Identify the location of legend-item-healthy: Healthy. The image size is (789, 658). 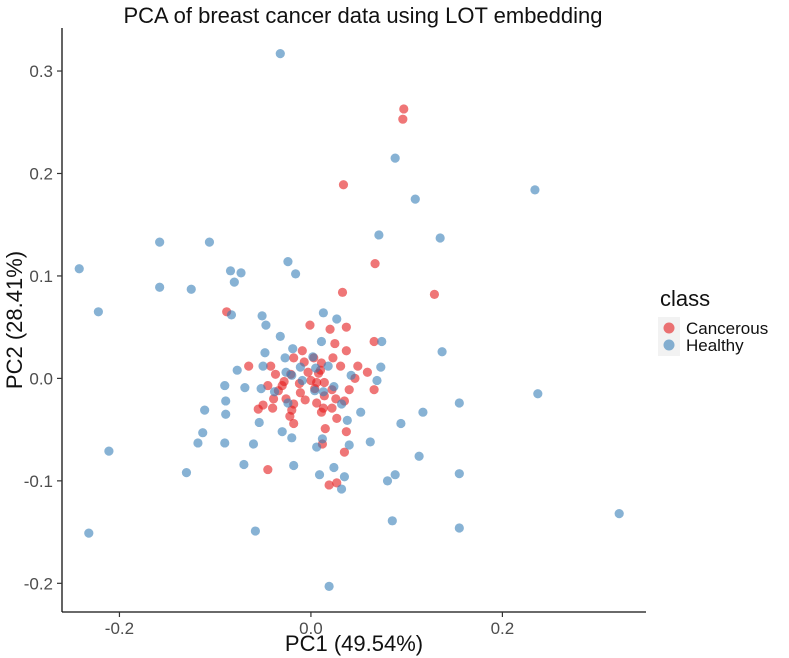
(701, 345).